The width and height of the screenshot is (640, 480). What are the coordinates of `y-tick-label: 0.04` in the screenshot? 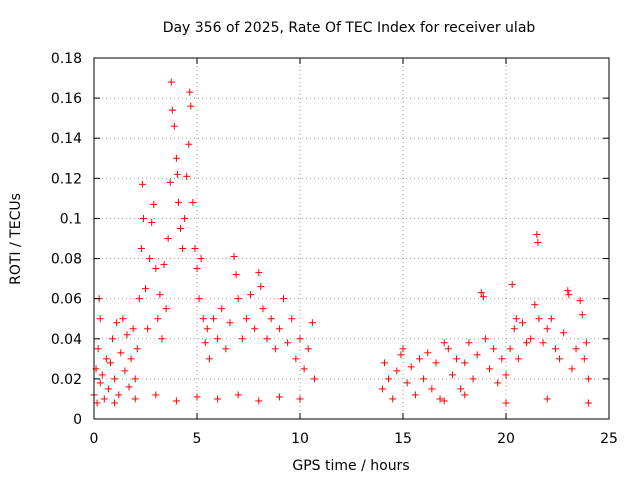 It's located at (66, 340).